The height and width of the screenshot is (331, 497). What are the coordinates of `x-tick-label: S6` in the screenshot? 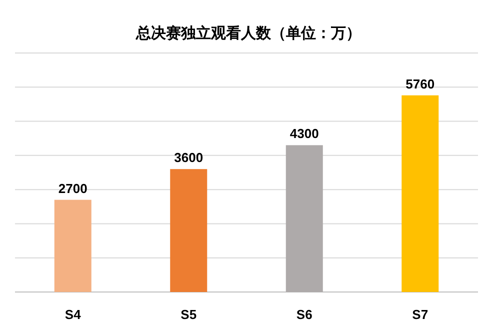 It's located at (304, 314).